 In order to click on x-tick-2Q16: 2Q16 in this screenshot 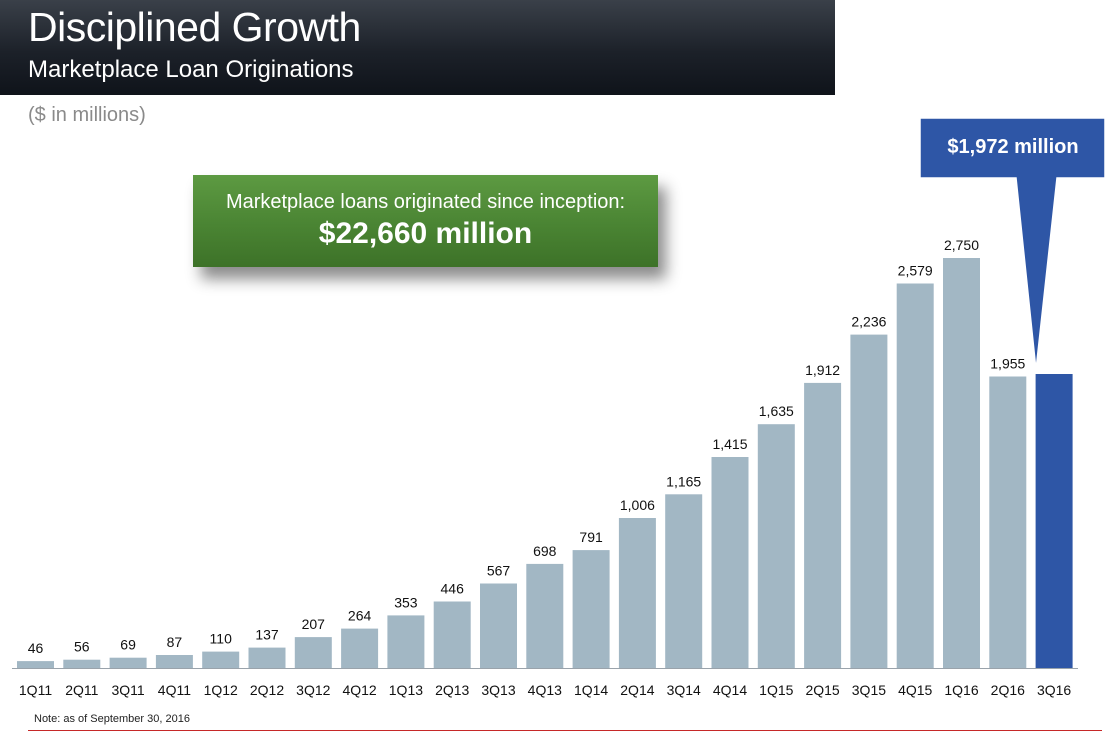, I will do `click(1008, 690)`.